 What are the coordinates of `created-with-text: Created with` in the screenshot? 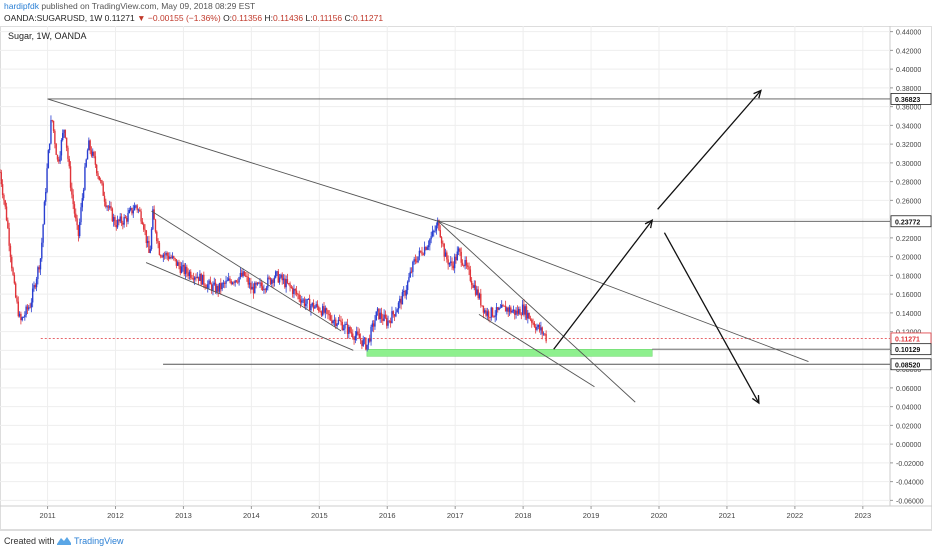 It's located at (29, 541).